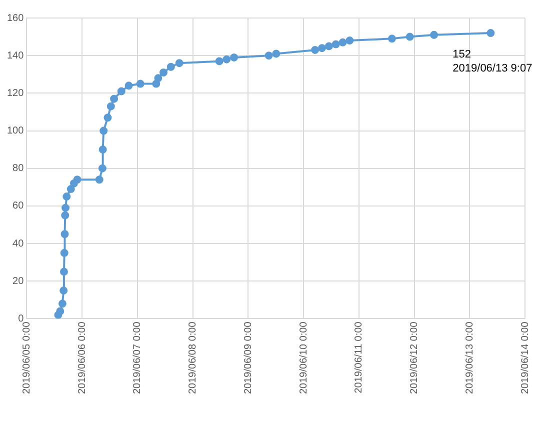 This screenshot has height=425, width=551. What do you see at coordinates (15, 93) in the screenshot?
I see `y-tick-label: 120` at bounding box center [15, 93].